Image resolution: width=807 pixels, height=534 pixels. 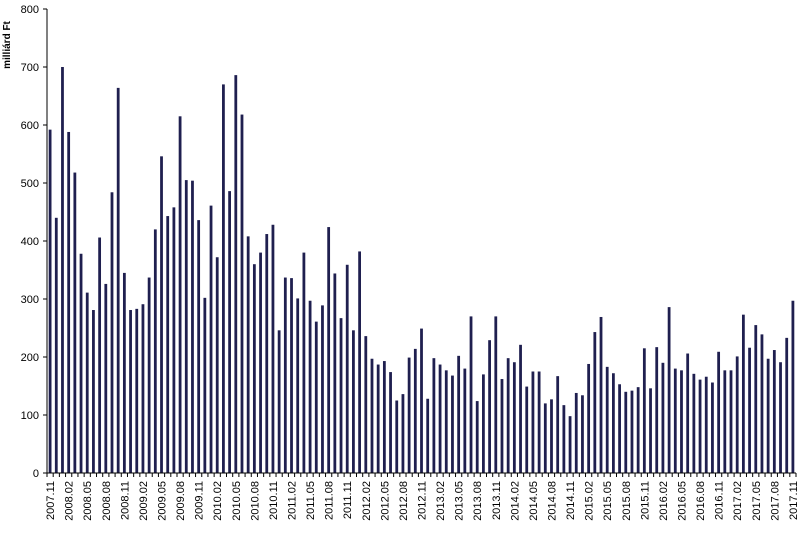 I want to click on bar-2013.12, so click(x=502, y=426).